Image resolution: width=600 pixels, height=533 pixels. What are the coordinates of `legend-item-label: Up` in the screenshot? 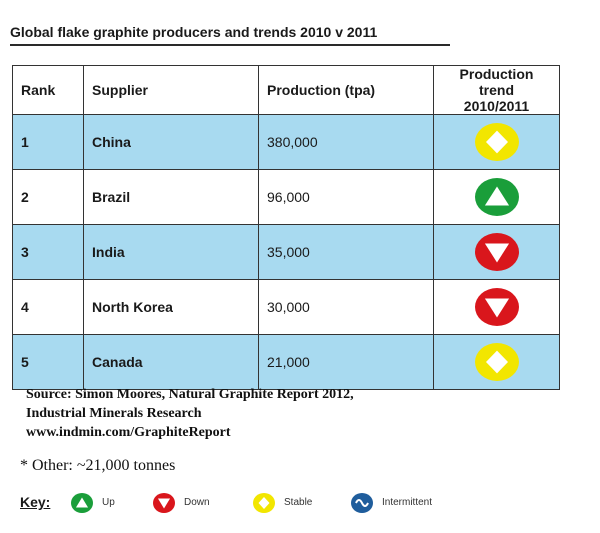 It's located at (108, 502).